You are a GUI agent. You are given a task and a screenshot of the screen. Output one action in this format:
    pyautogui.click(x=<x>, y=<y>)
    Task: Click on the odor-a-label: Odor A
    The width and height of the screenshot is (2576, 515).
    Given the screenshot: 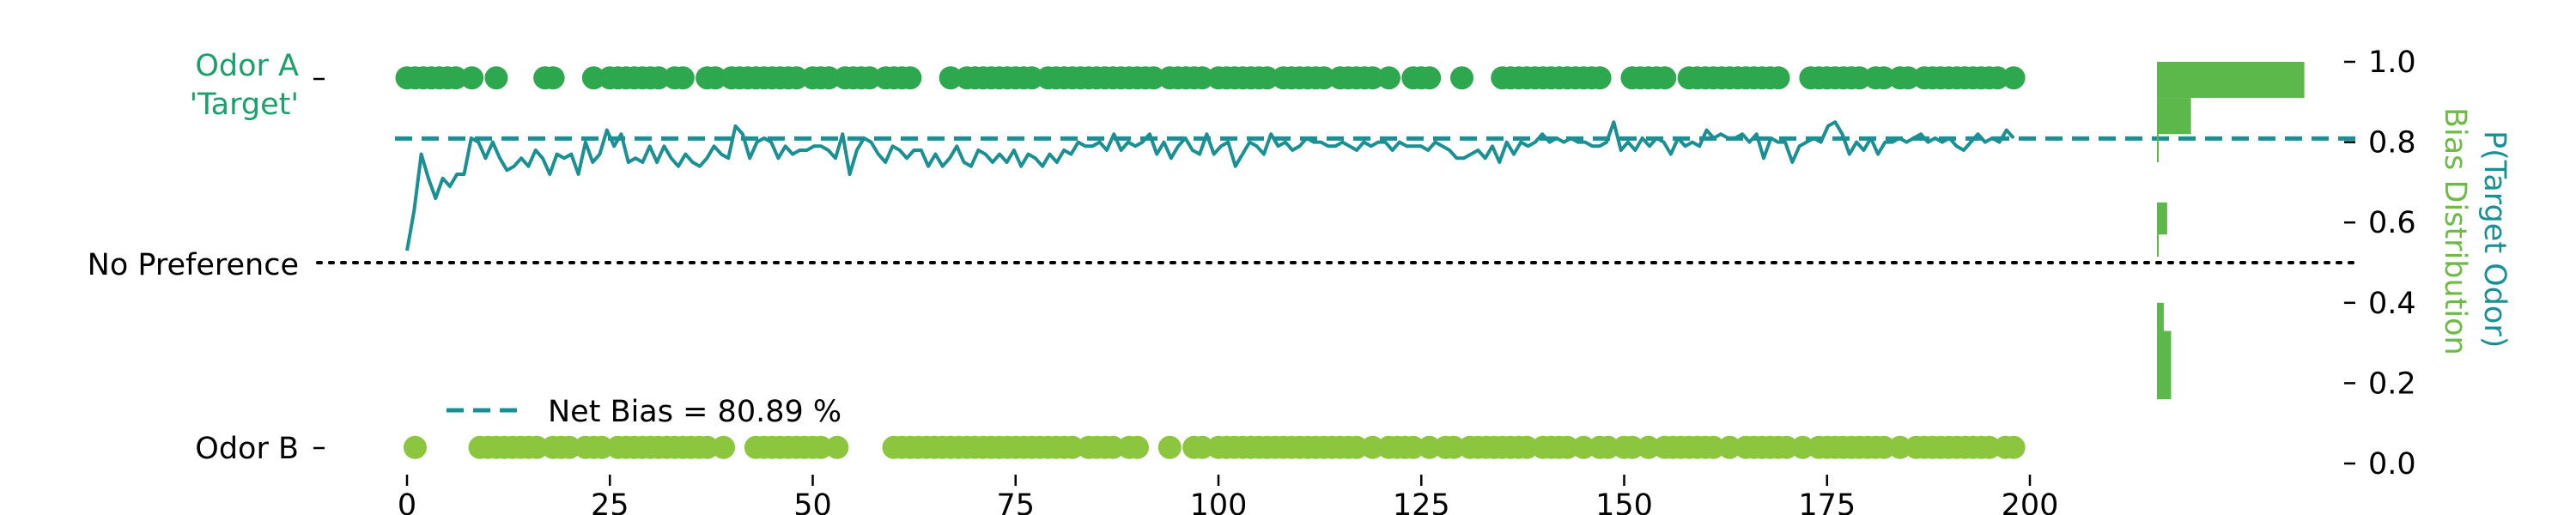 What is the action you would take?
    pyautogui.click(x=247, y=66)
    